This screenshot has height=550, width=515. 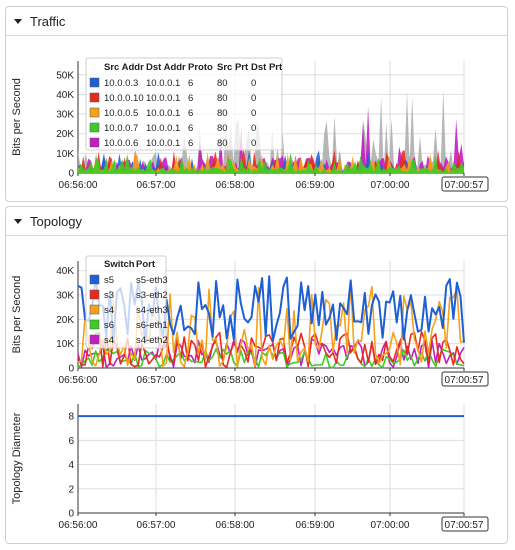 What do you see at coordinates (233, 67) in the screenshot?
I see `legend-header: Src Prt` at bounding box center [233, 67].